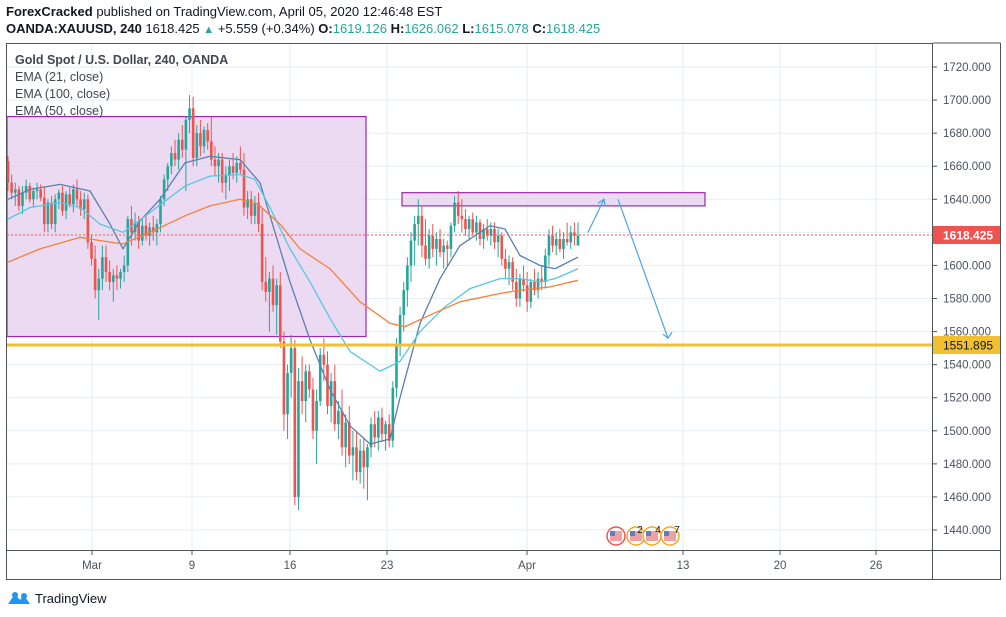 This screenshot has width=1006, height=617. I want to click on price-tick-label: 1520.000, so click(967, 399).